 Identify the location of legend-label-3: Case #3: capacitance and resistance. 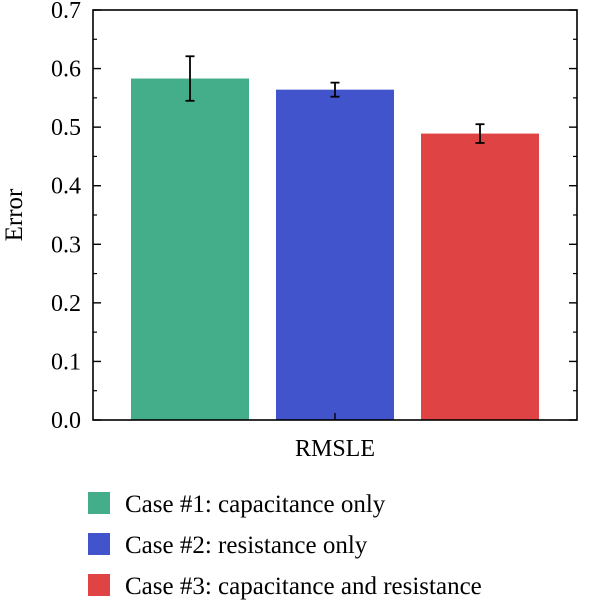
(303, 586).